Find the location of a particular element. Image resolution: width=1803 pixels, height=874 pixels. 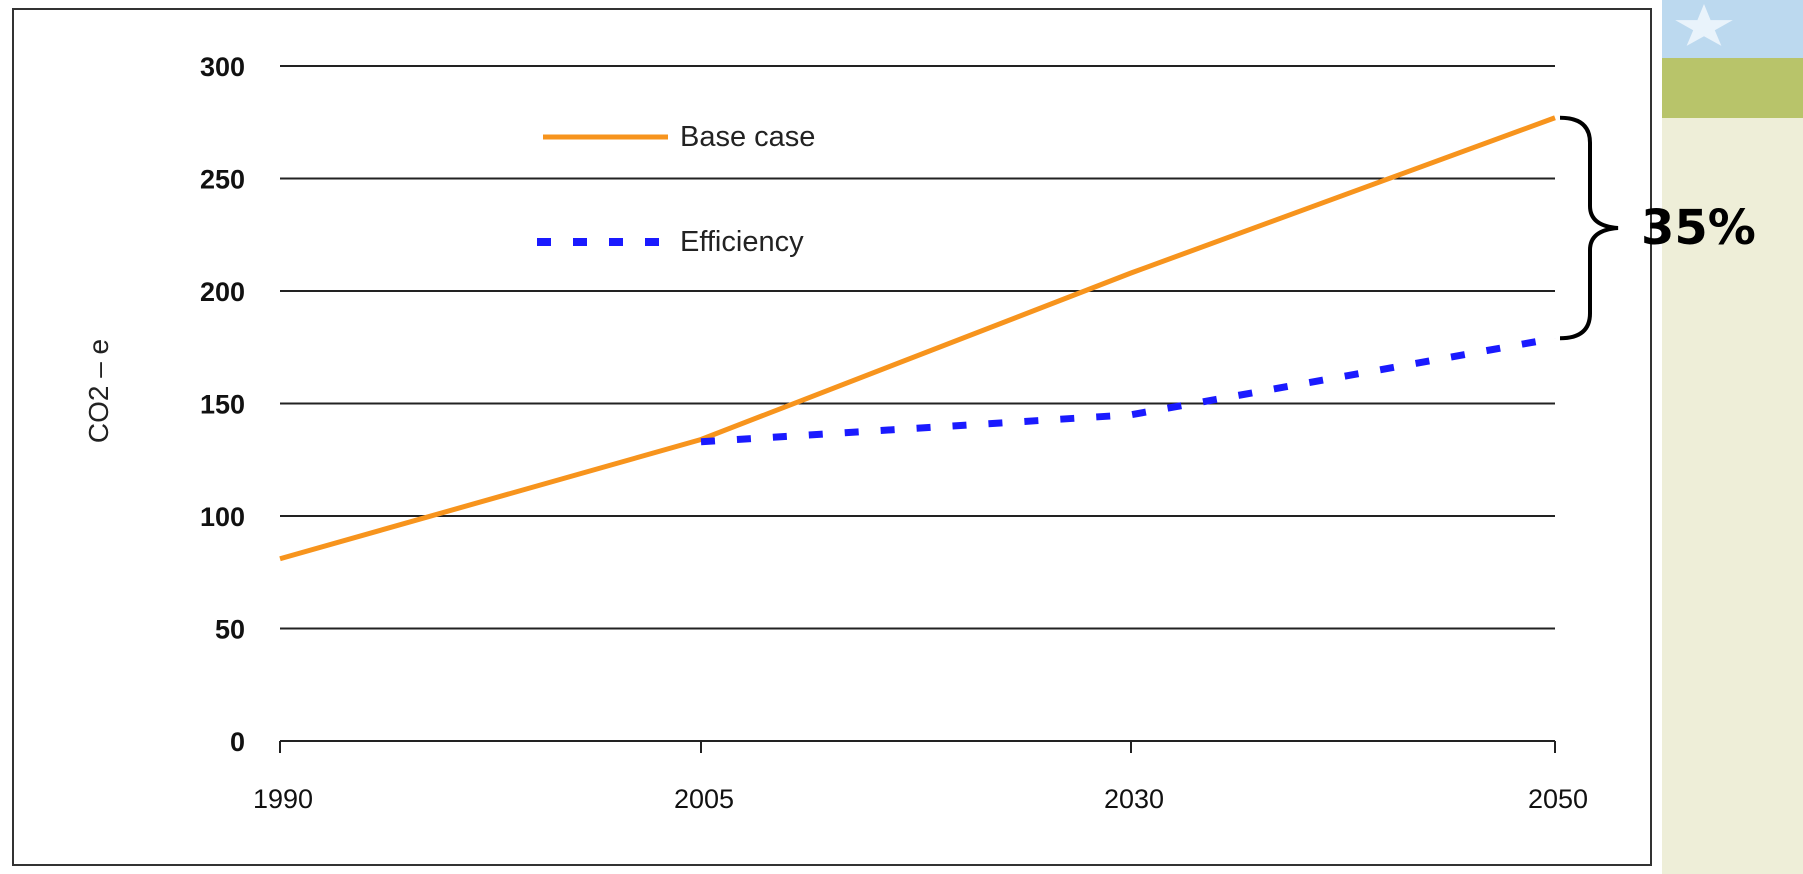

grass-band is located at coordinates (1732, 88).